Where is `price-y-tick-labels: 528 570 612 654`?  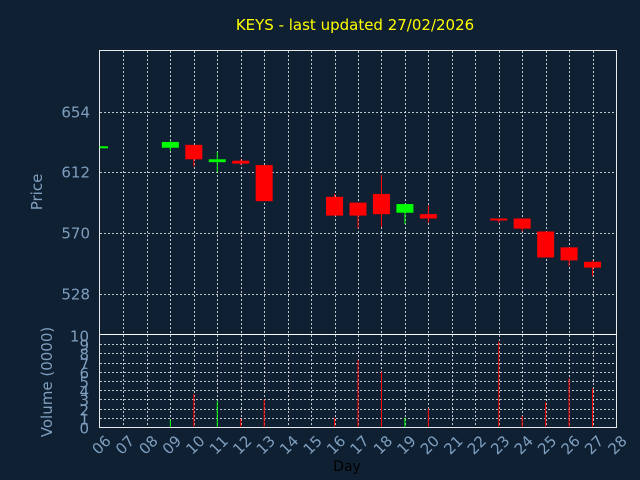 price-y-tick-labels: 528 570 612 654 is located at coordinates (75, 204).